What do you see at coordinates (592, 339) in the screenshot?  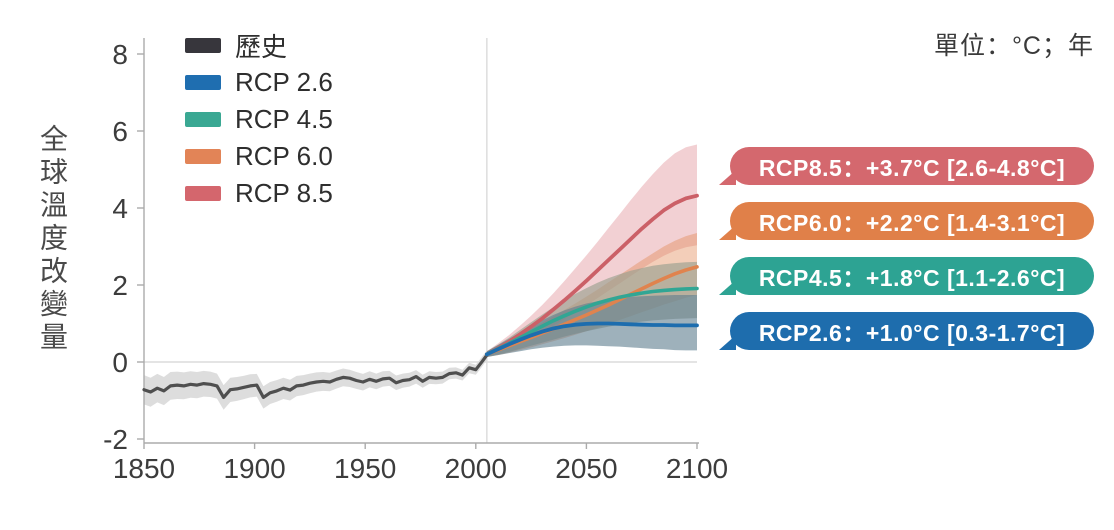 I see `rcp26-line` at bounding box center [592, 339].